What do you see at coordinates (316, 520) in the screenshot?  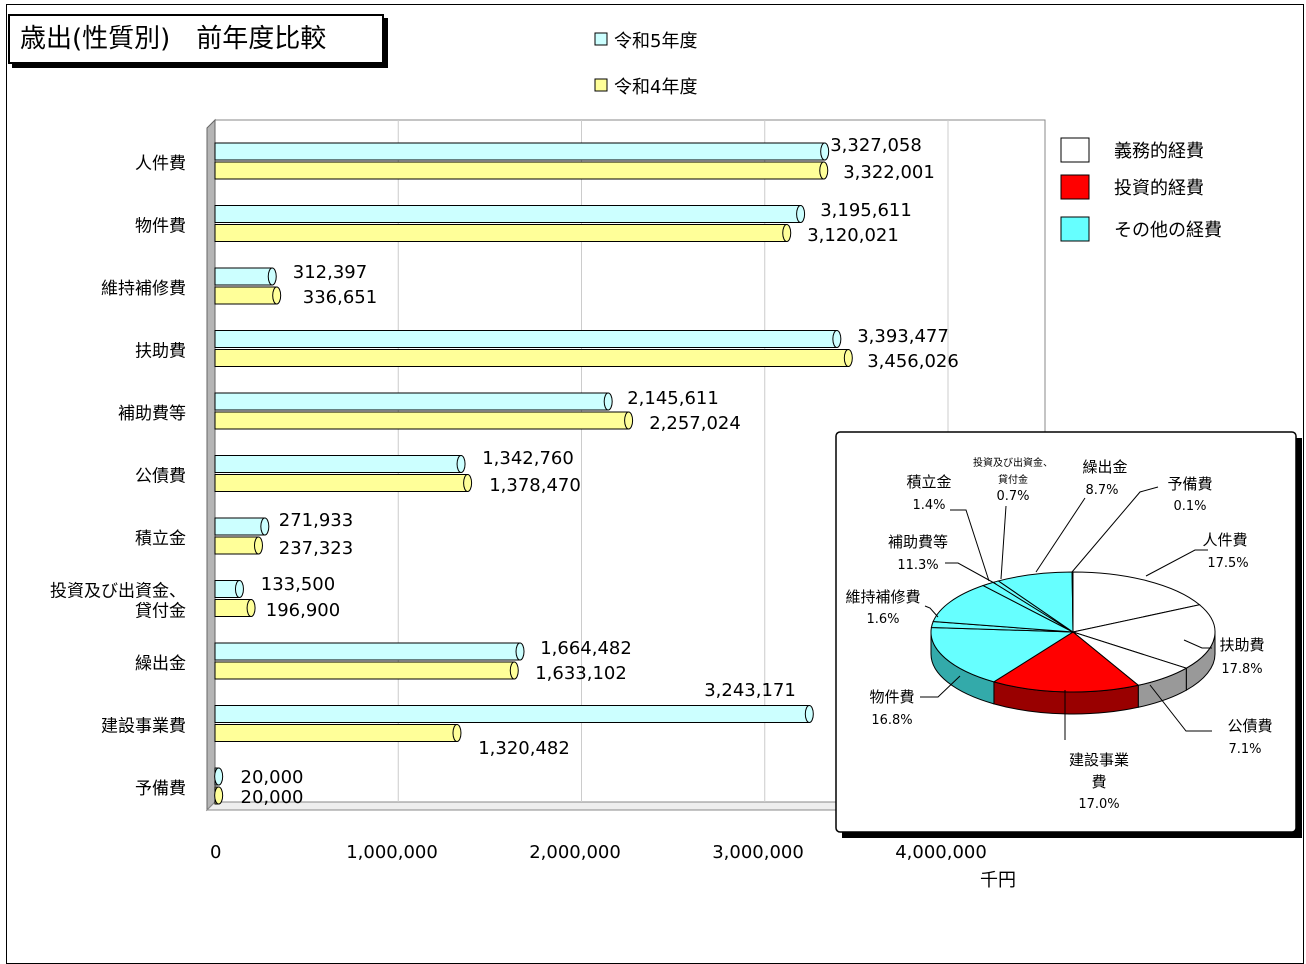 I see `data-label: 271,933` at bounding box center [316, 520].